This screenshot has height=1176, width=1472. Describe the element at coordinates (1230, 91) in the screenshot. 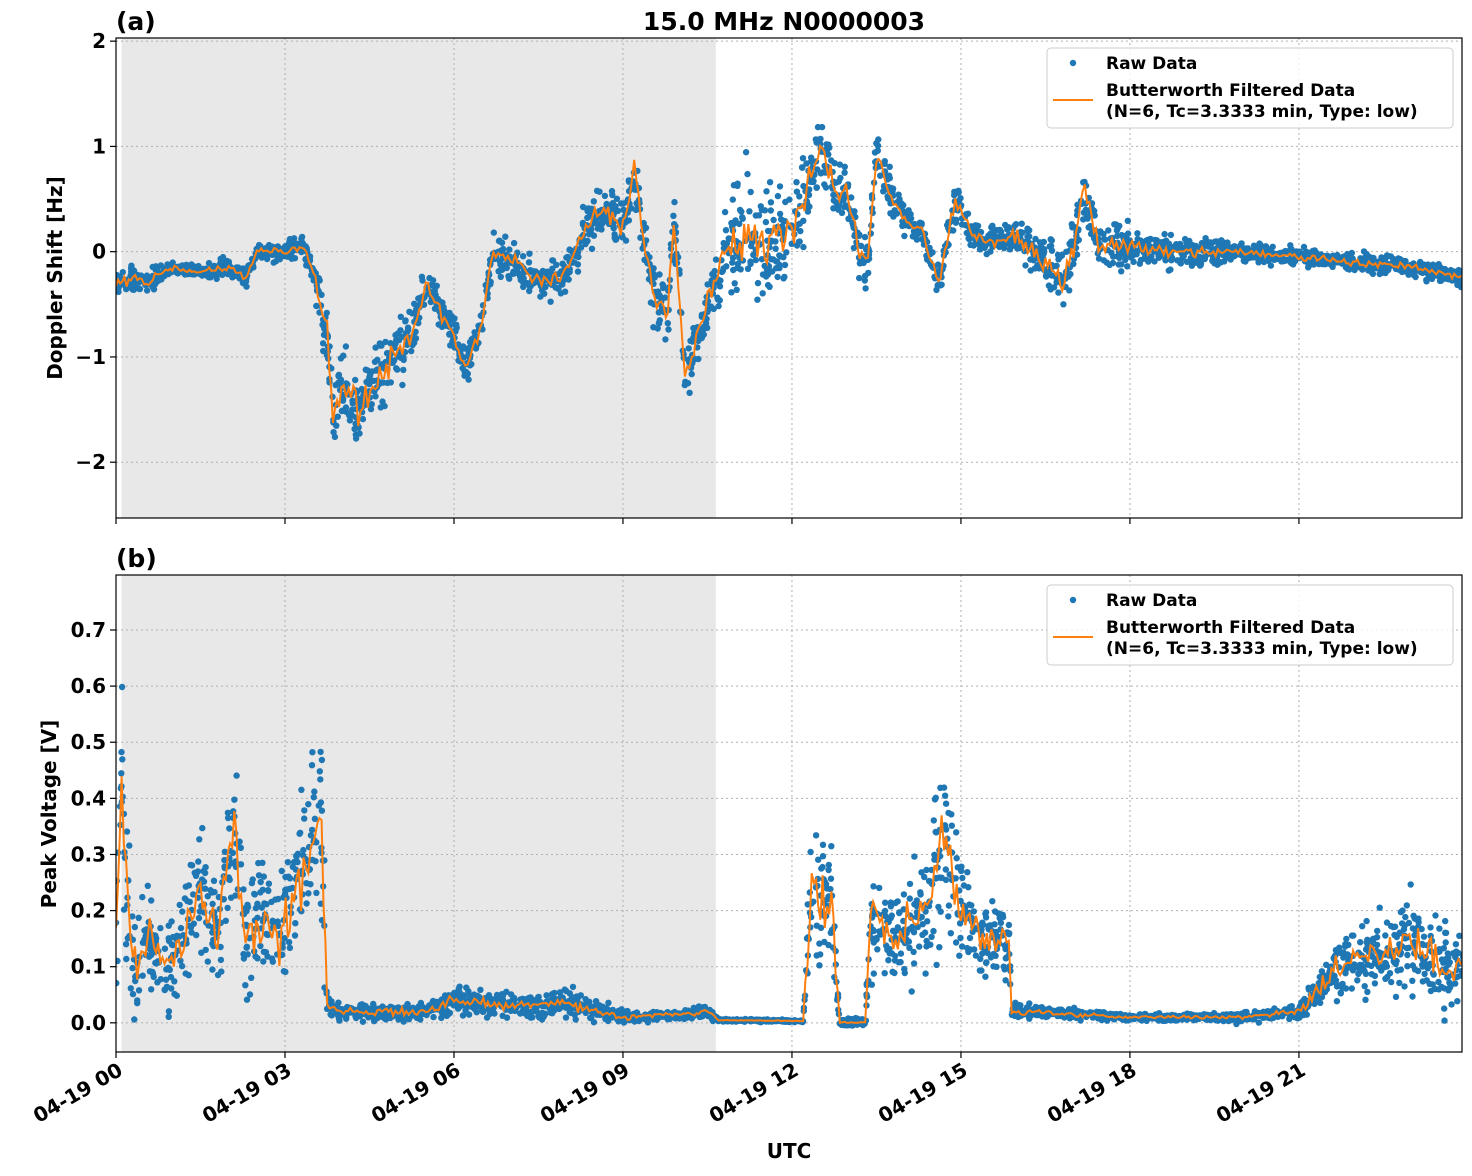

I see `legend-entry: Butterworth Filtered Data` at that location.